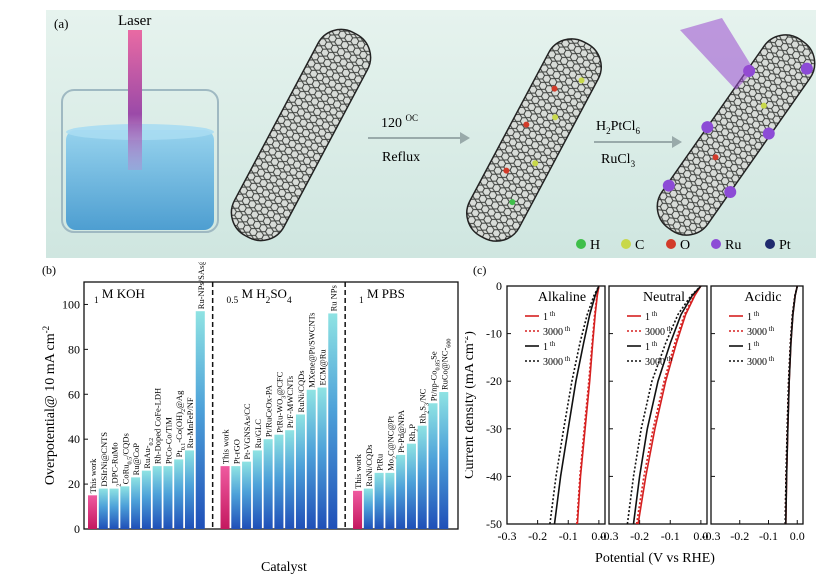 The width and height of the screenshot is (836, 579). What do you see at coordinates (471, 405) in the screenshot?
I see `y-axis-label: Current density (mA cm-2)` at bounding box center [471, 405].